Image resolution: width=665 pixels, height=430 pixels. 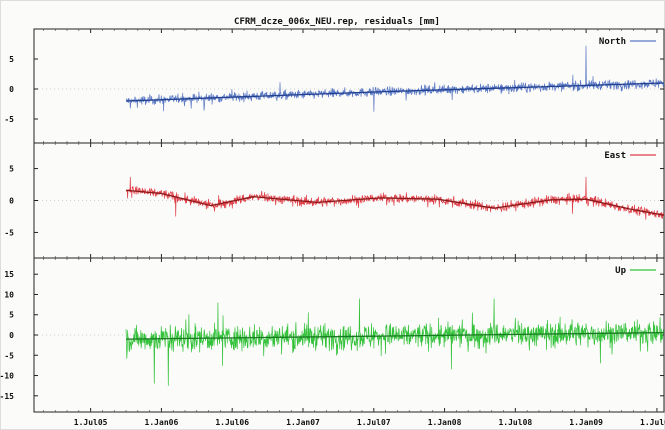 What do you see at coordinates (445, 422) in the screenshot?
I see `x-tick-label: 1.Jan08` at bounding box center [445, 422].